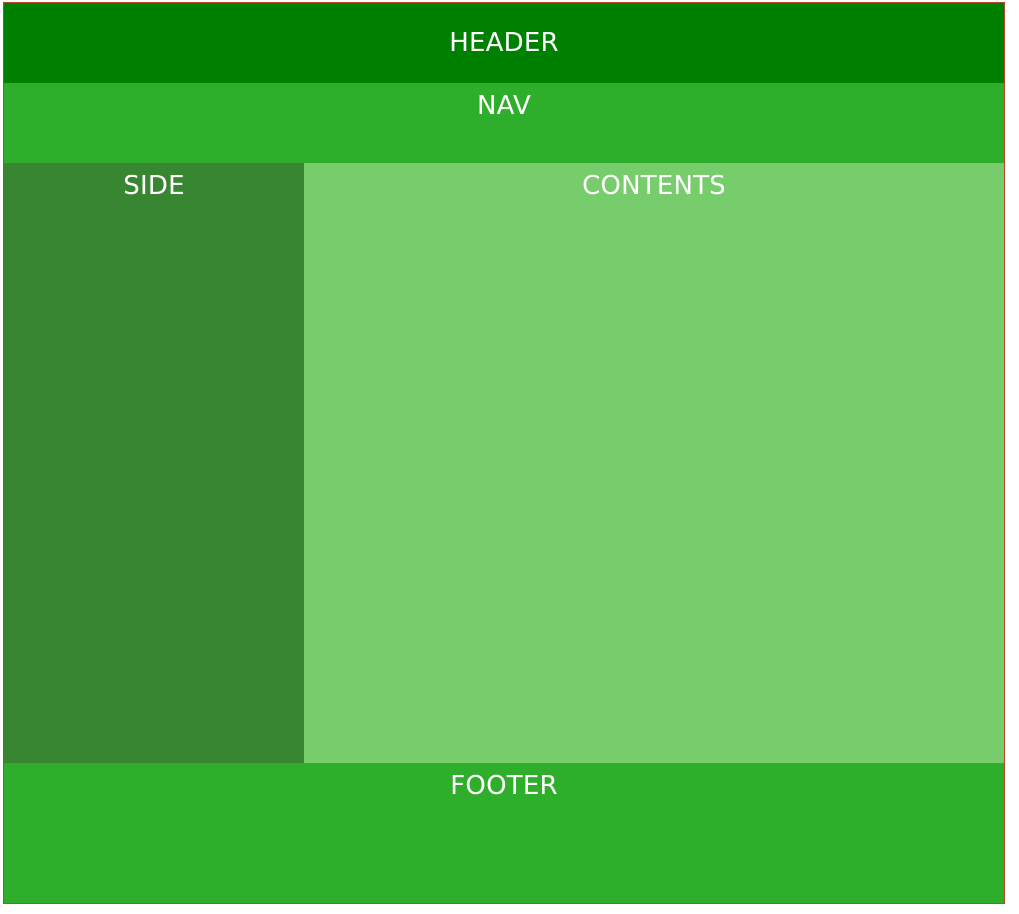 The width and height of the screenshot is (1019, 914). I want to click on header-label: HEADER, so click(504, 43).